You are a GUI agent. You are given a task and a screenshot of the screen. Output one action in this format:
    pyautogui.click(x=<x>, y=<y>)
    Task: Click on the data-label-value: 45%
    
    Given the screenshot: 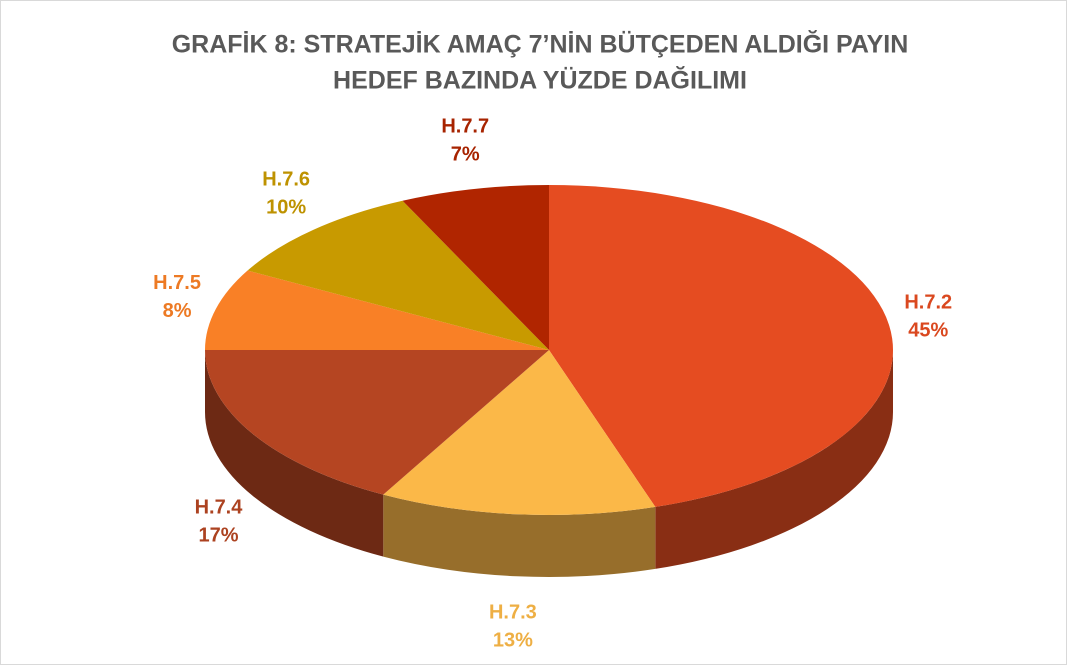 What is the action you would take?
    pyautogui.click(x=928, y=331)
    